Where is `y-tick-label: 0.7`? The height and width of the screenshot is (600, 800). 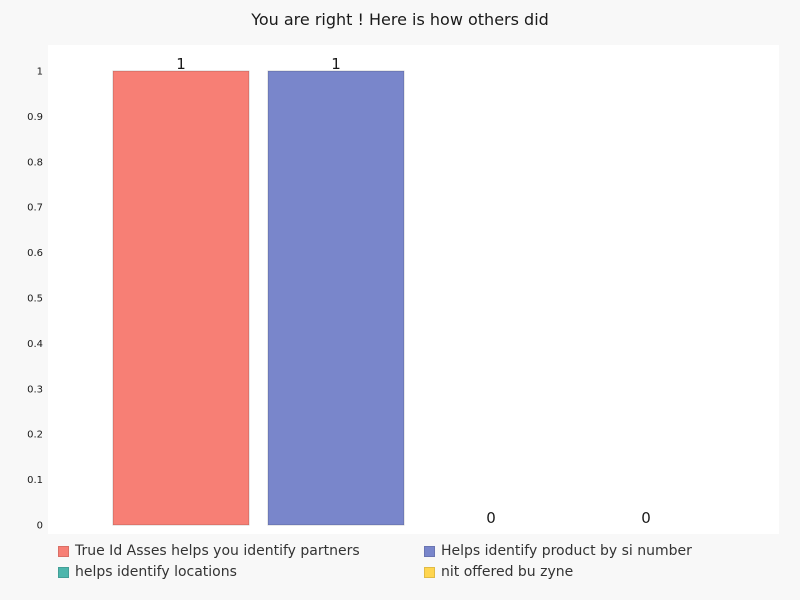
y-tick-label: 0.7 is located at coordinates (35, 208).